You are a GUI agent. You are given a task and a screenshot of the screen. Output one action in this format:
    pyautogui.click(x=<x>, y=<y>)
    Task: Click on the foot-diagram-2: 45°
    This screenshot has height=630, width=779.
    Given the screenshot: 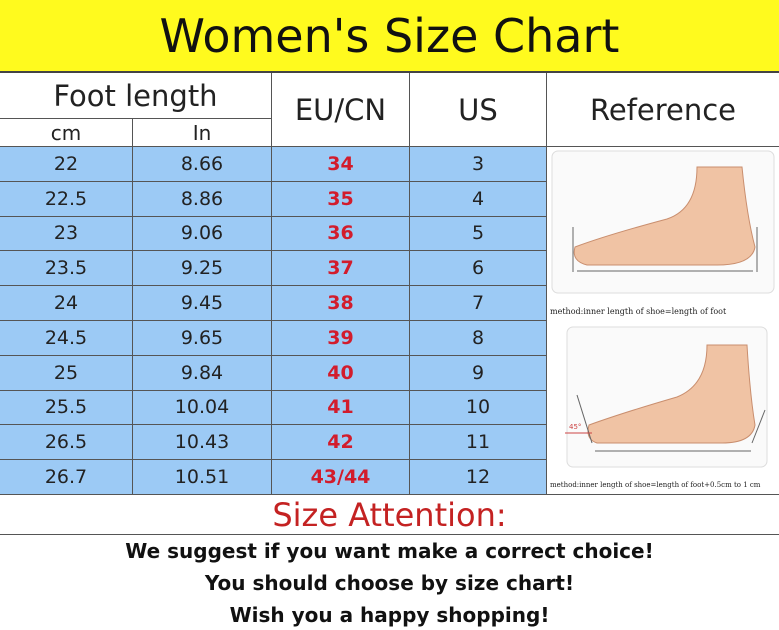 What is the action you would take?
    pyautogui.click(x=666, y=397)
    